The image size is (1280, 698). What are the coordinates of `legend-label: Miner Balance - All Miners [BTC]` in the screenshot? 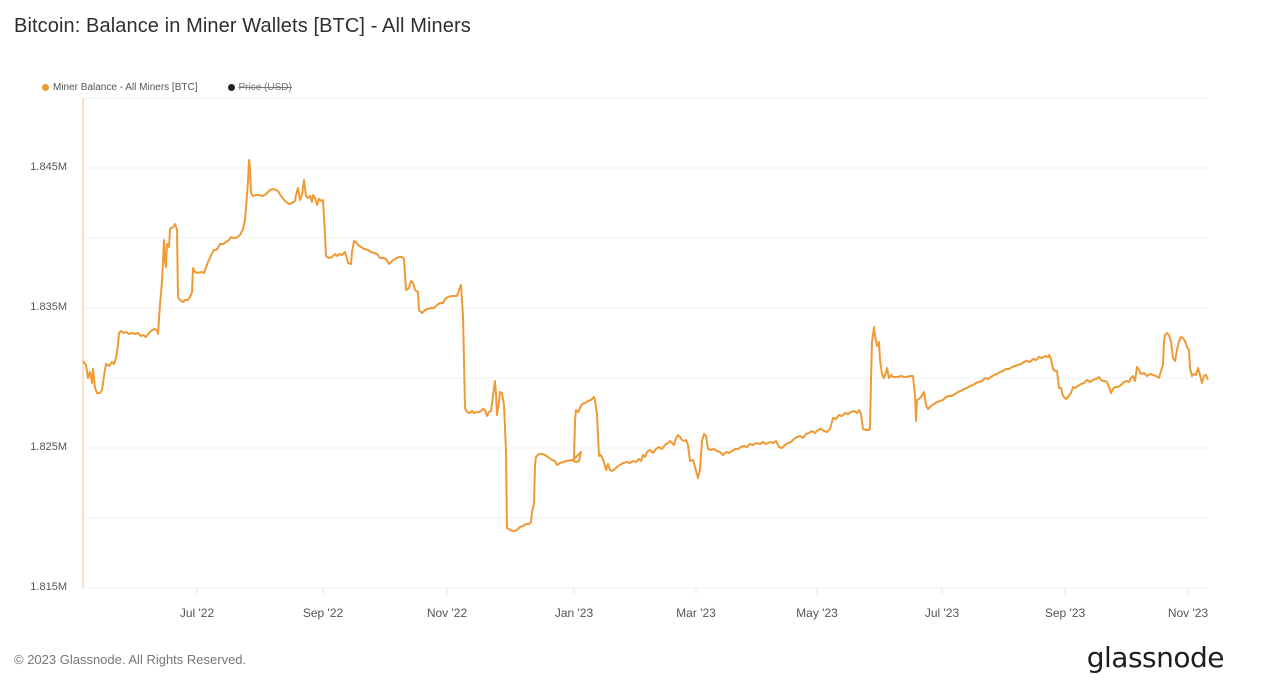 It's located at (125, 87).